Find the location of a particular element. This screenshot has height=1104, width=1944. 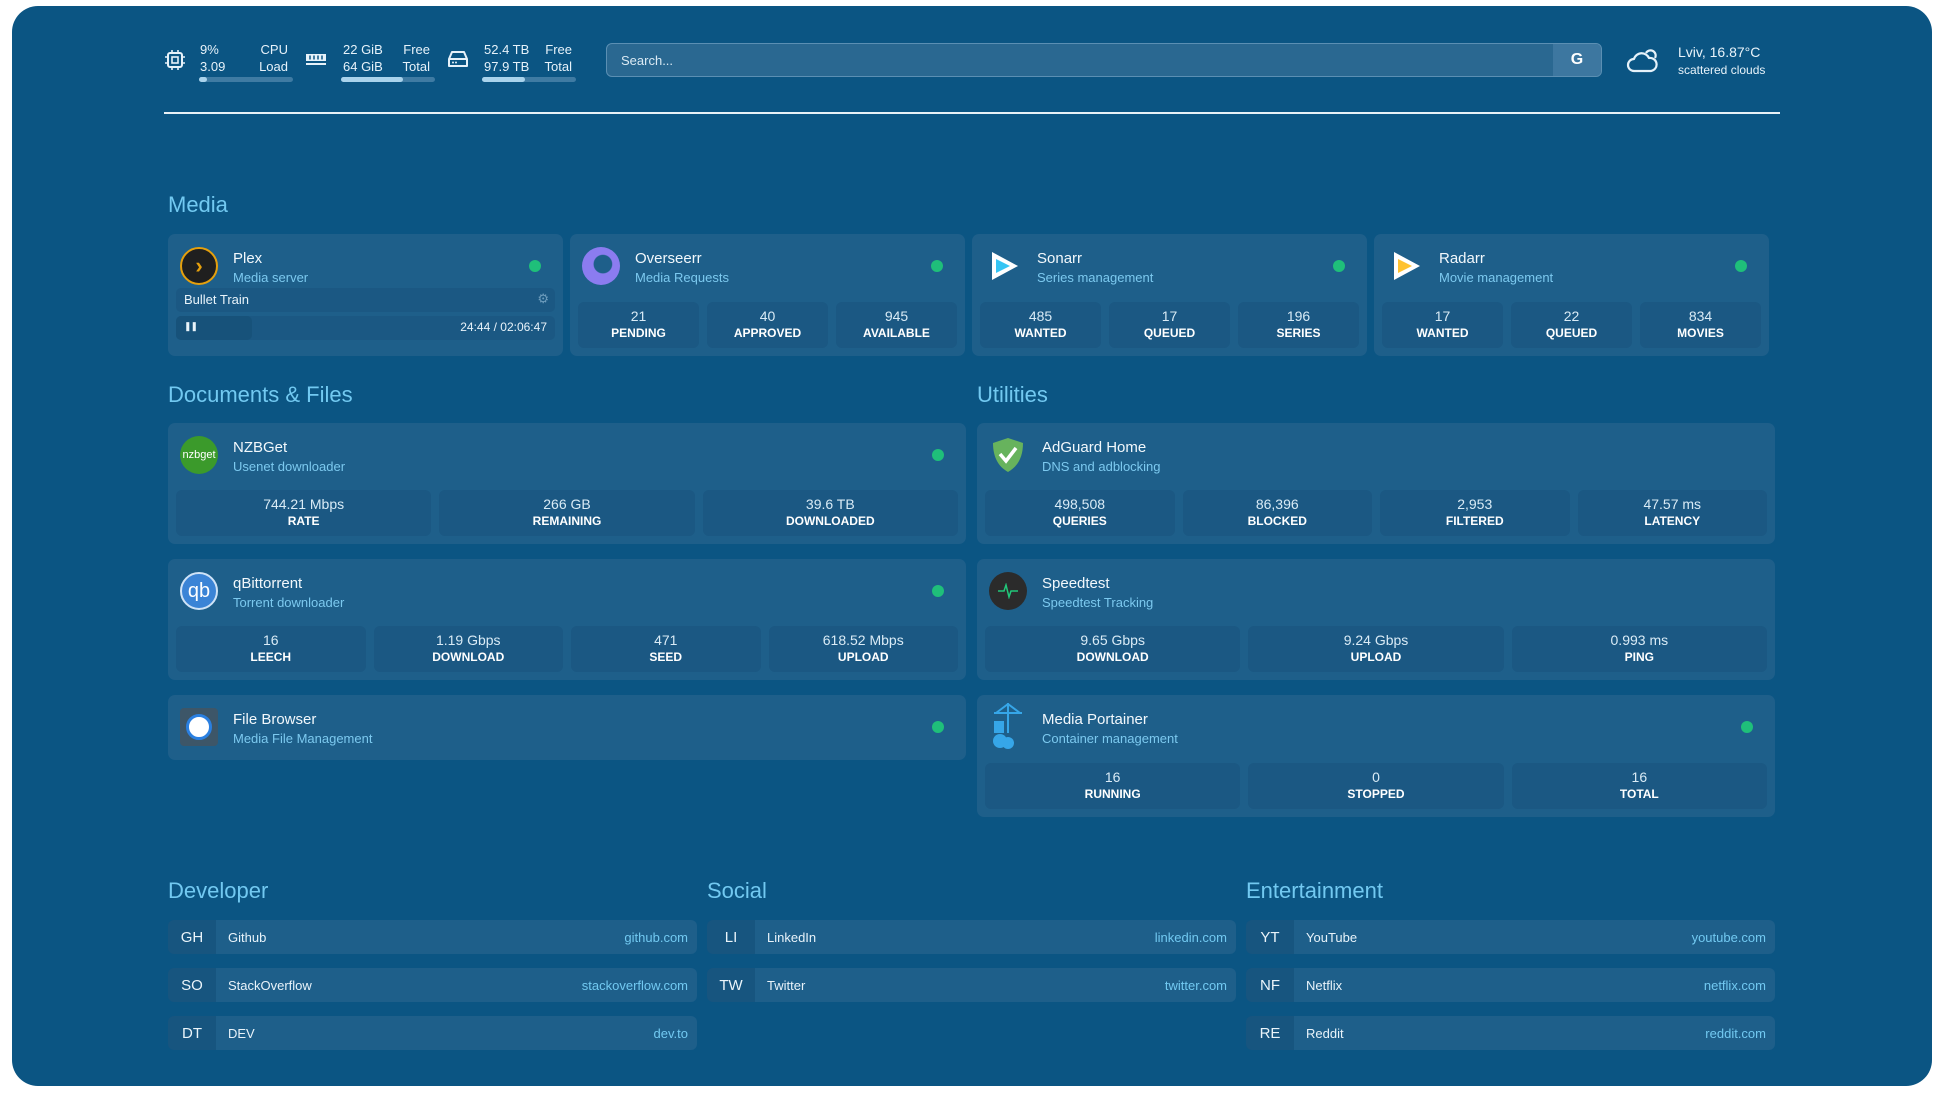

stat-label: MOVIES is located at coordinates (1700, 333).